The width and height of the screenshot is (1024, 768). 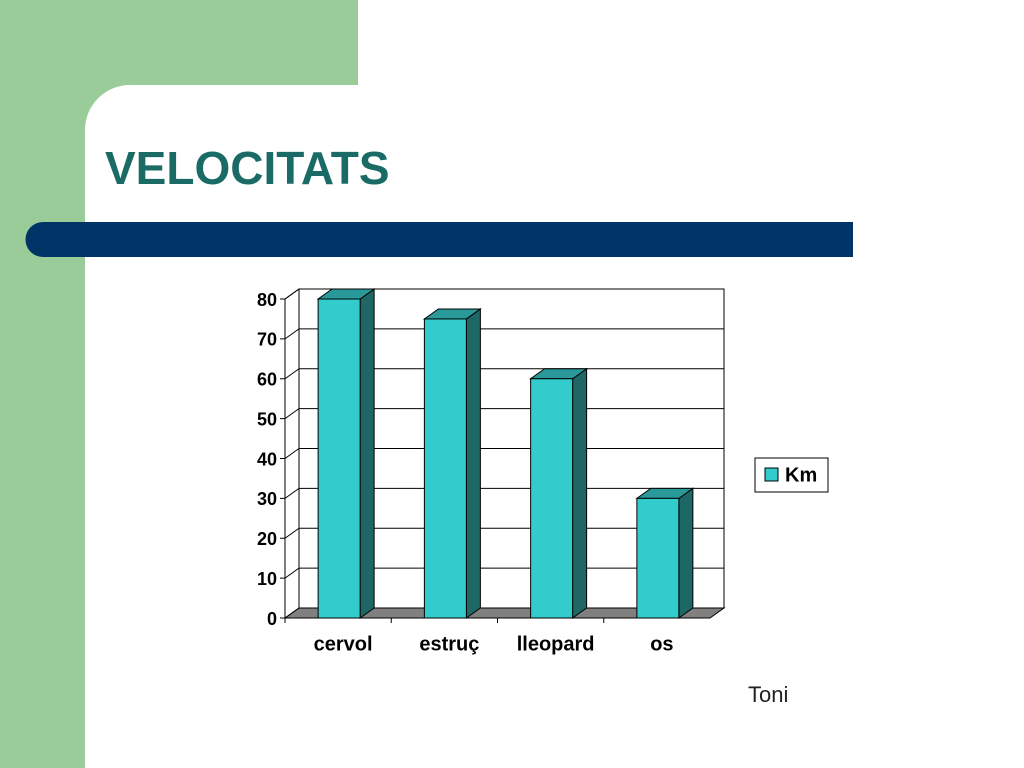 I want to click on y-tick-label: 0, so click(x=272, y=619).